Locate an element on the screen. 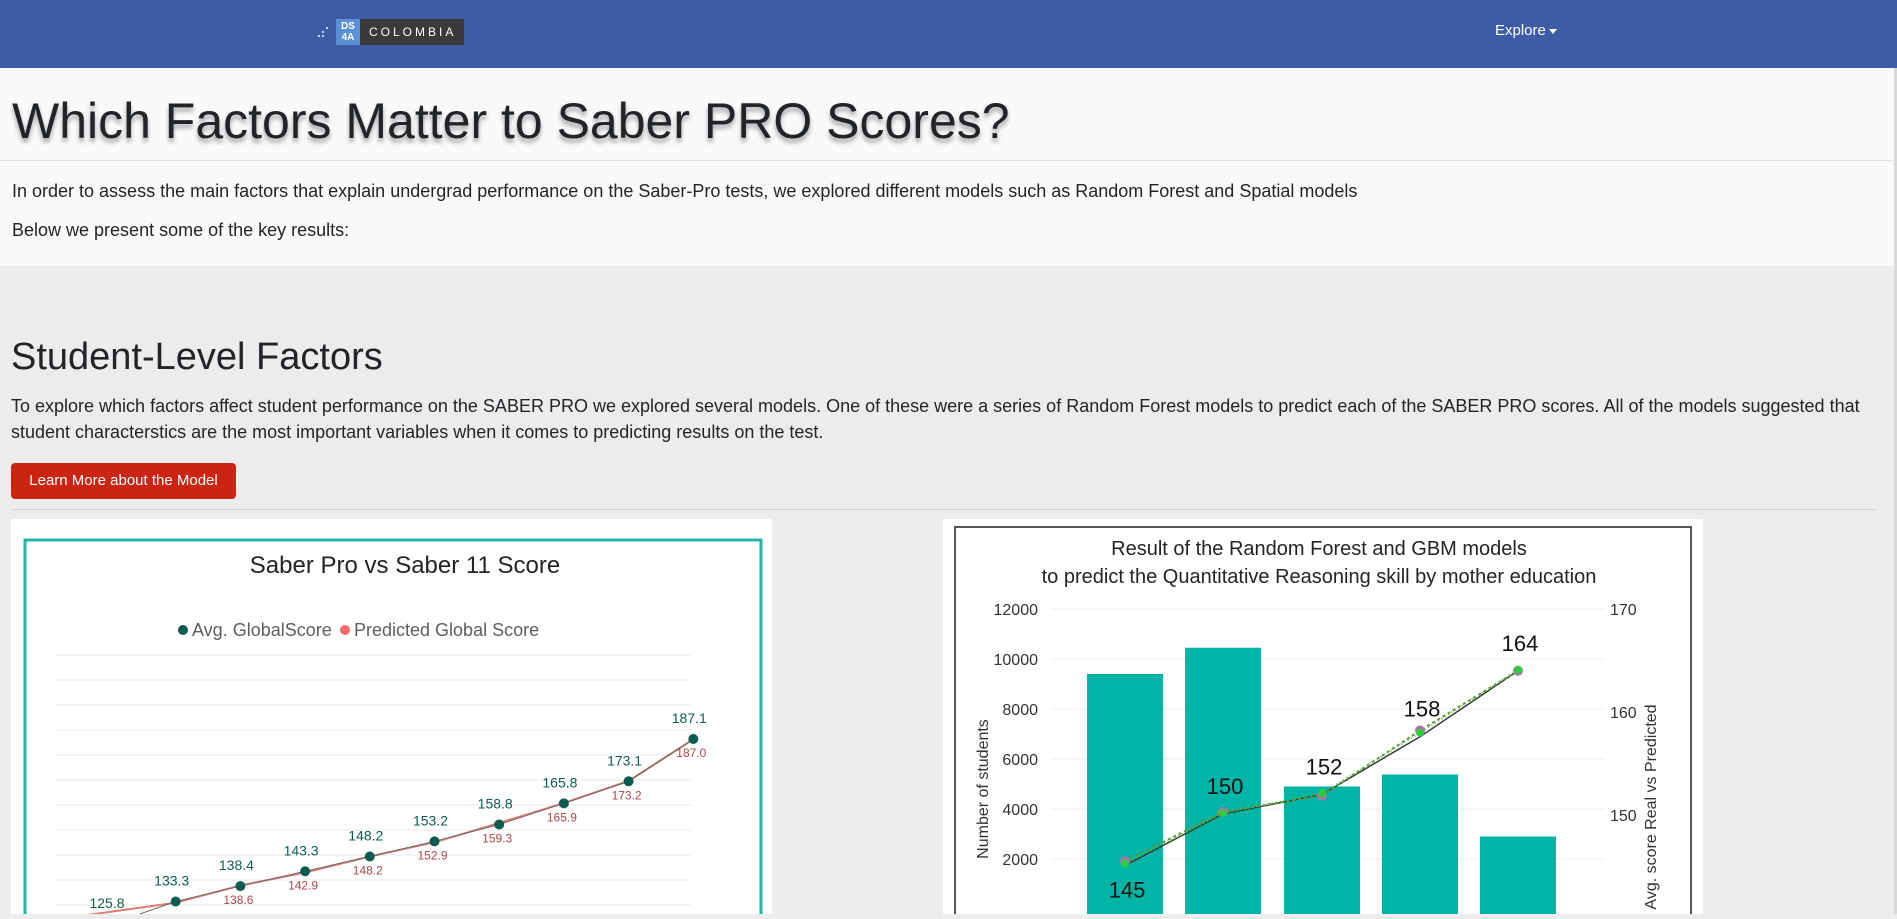 The image size is (1897, 919). y2-tick-label: 160 is located at coordinates (1623, 713).